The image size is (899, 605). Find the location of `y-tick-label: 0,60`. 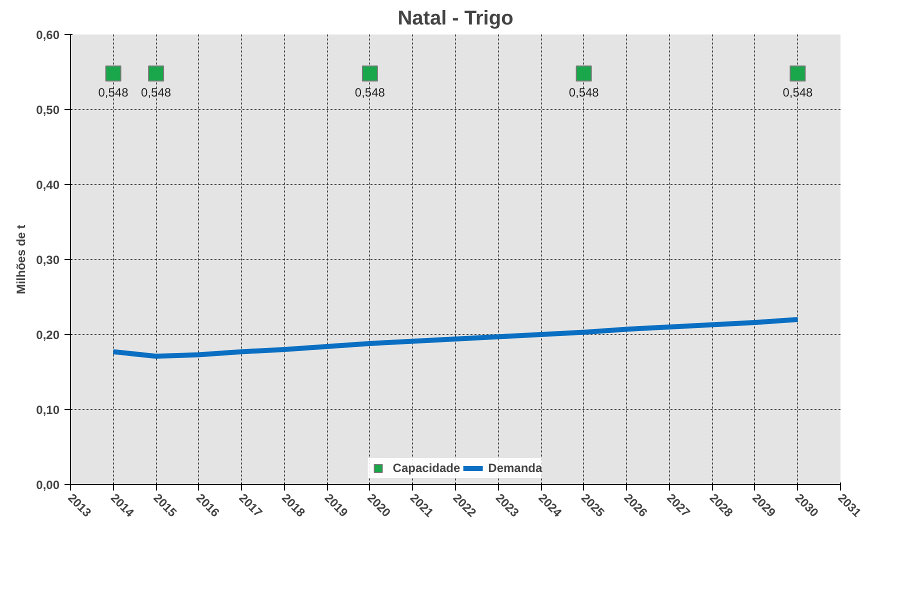

y-tick-label: 0,60 is located at coordinates (48, 35).